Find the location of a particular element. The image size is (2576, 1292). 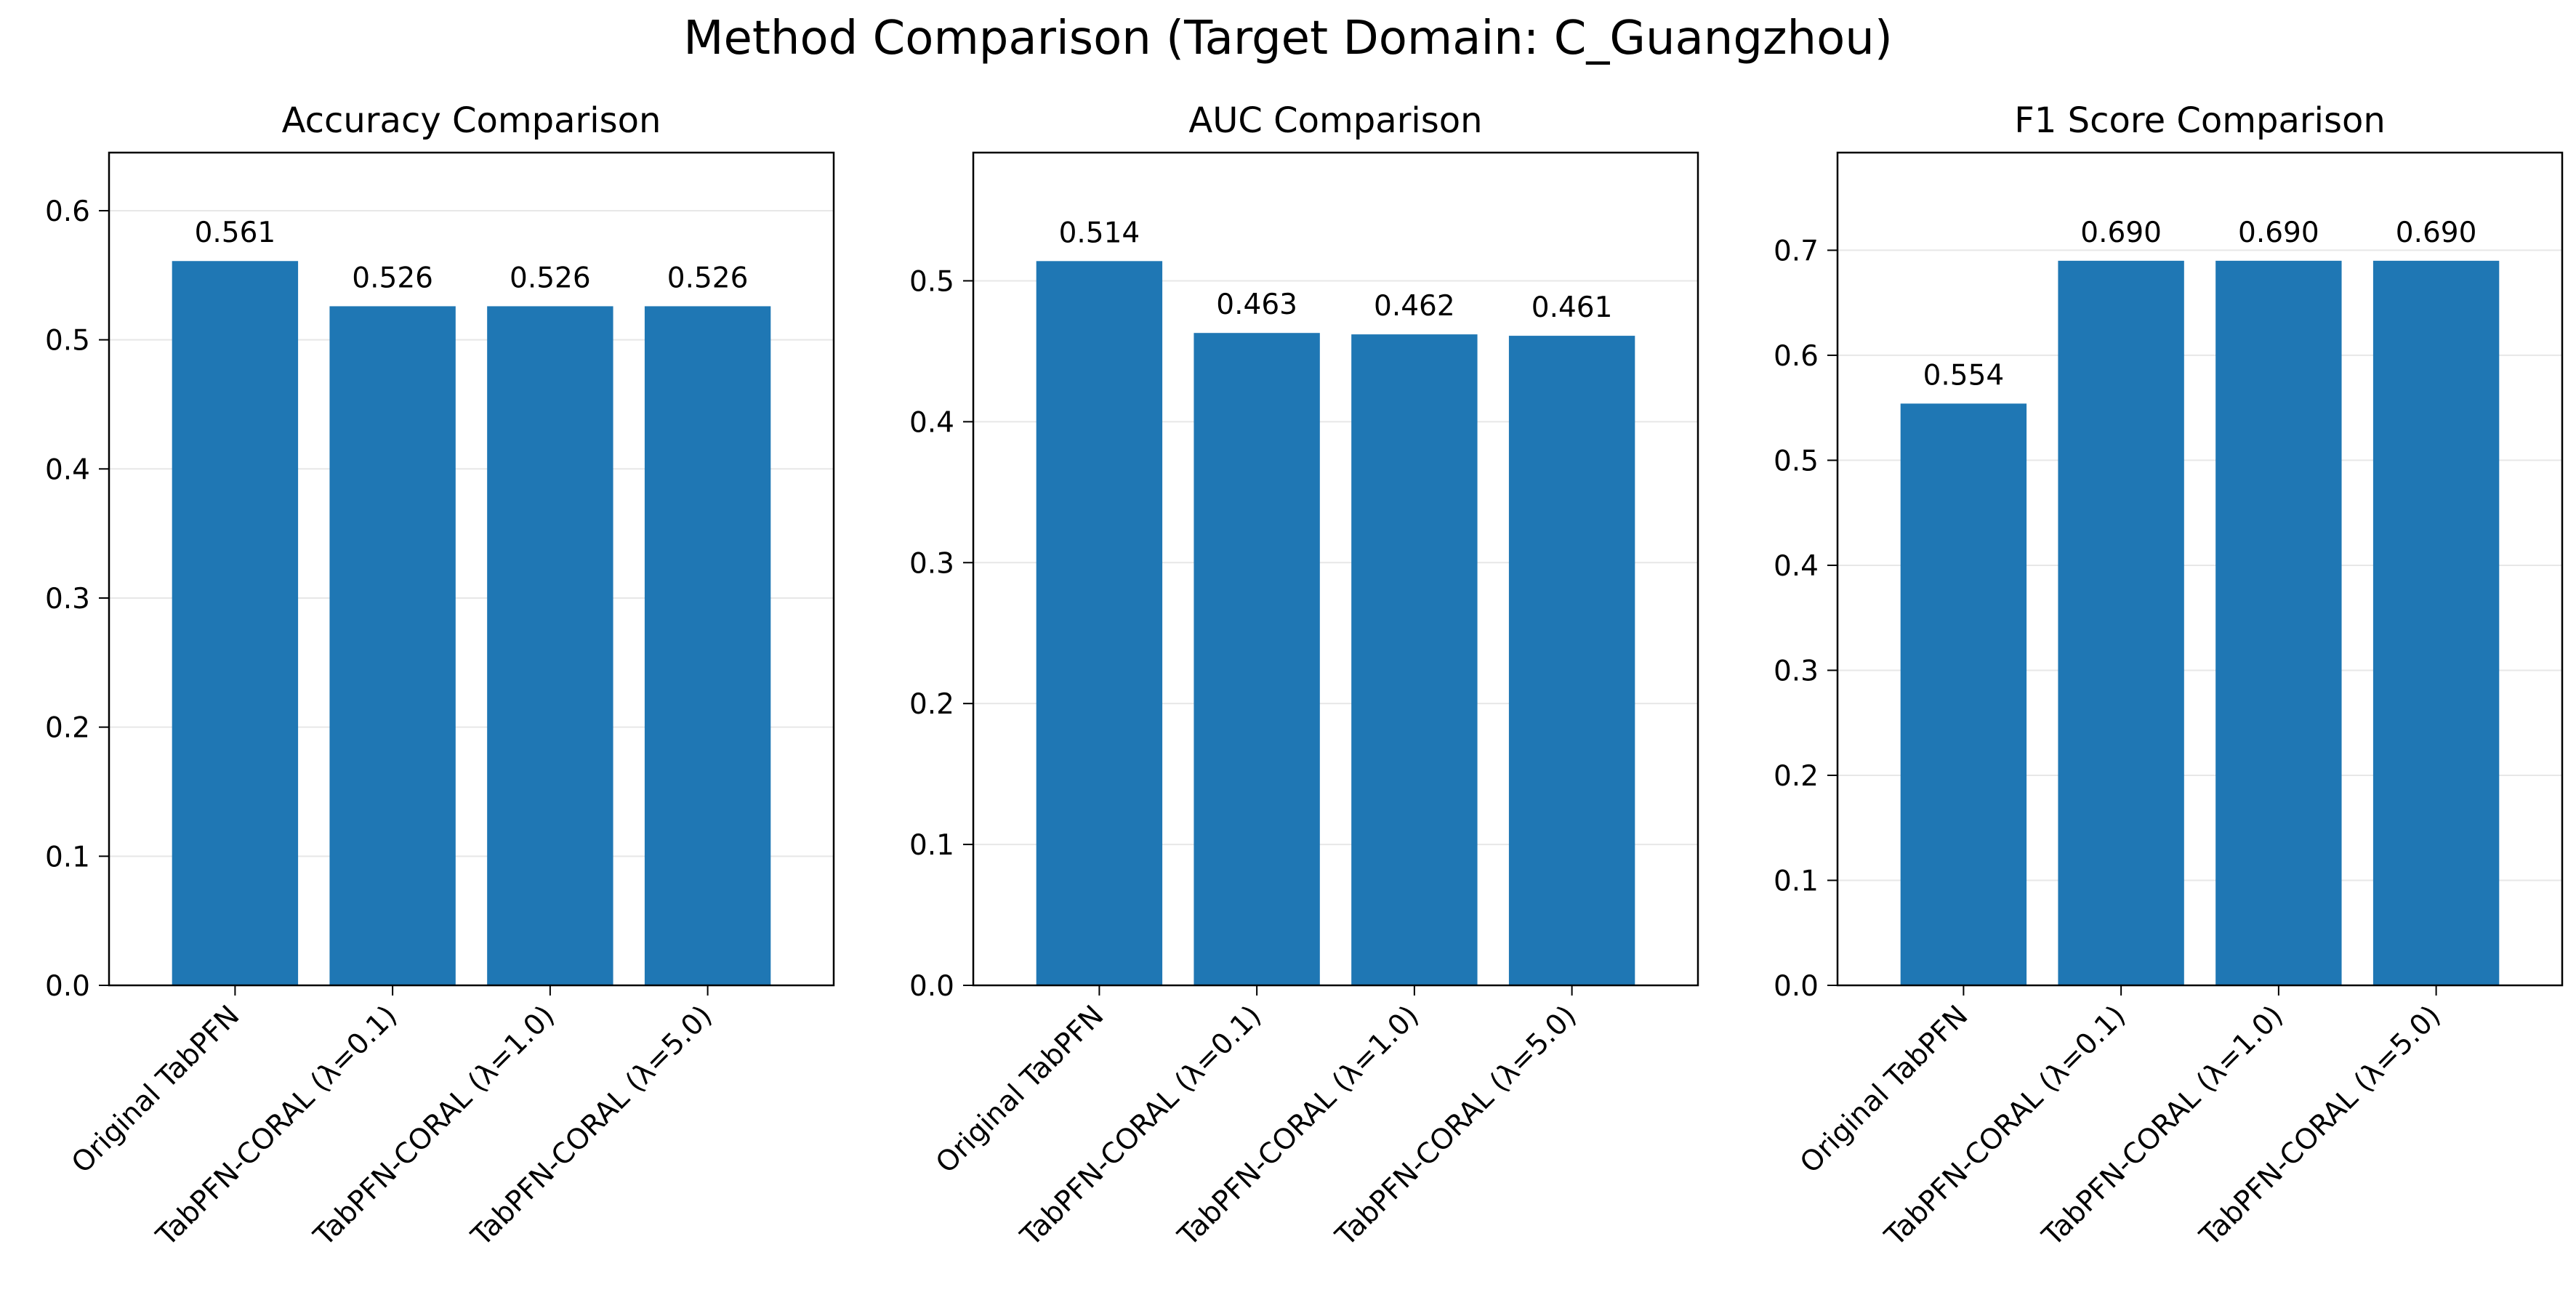

bar-value-label: 0.461 is located at coordinates (1572, 307).